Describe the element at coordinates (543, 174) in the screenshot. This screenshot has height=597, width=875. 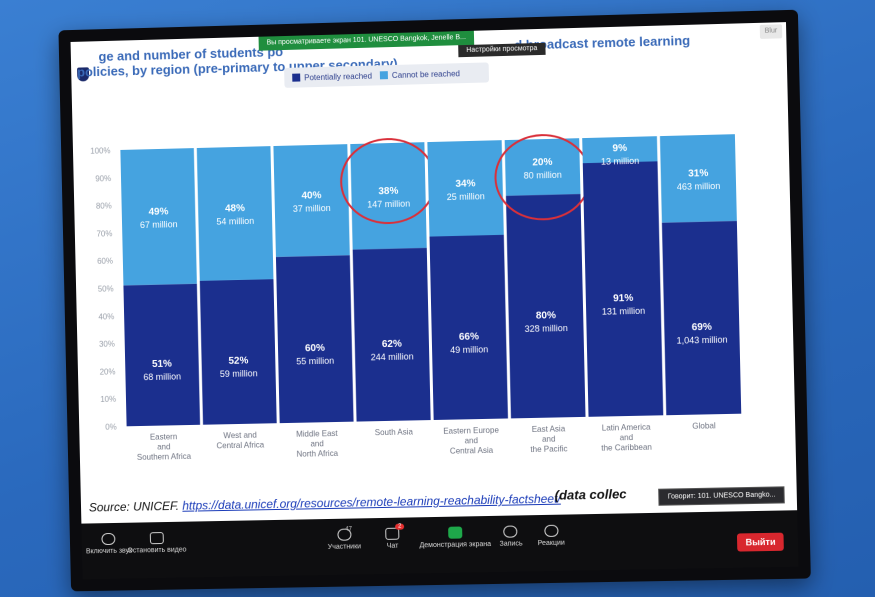
I see `label-not-reached-count: 80 million` at that location.